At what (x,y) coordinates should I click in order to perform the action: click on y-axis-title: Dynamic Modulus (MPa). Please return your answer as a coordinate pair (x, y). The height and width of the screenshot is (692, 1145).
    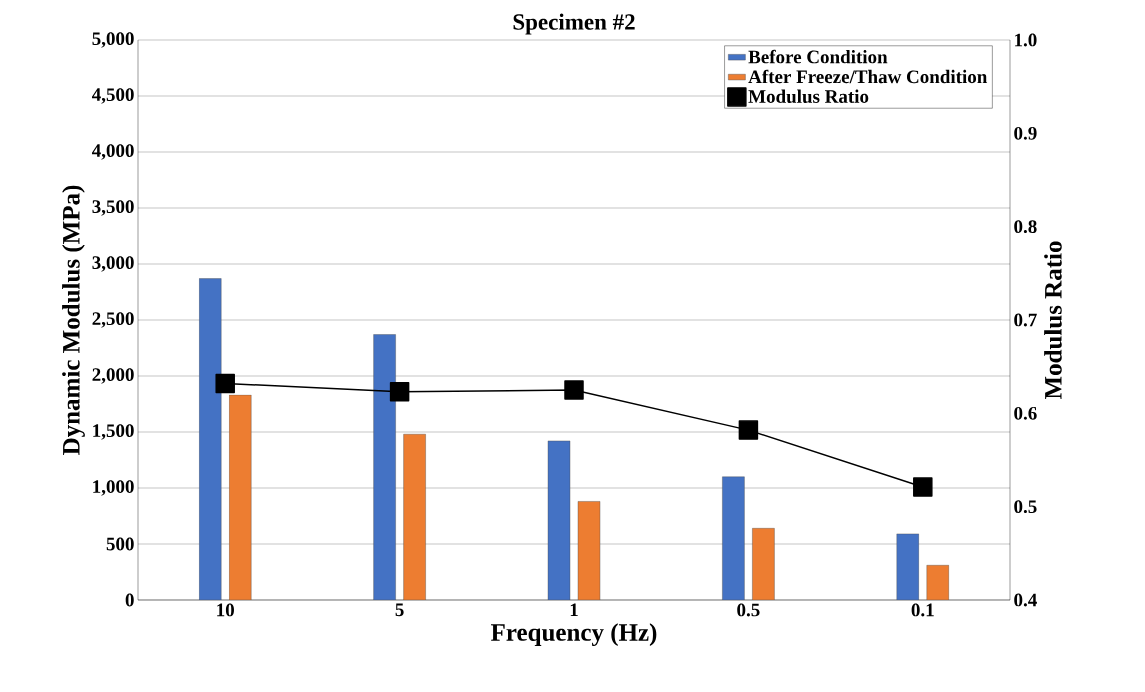
    Looking at the image, I should click on (73, 320).